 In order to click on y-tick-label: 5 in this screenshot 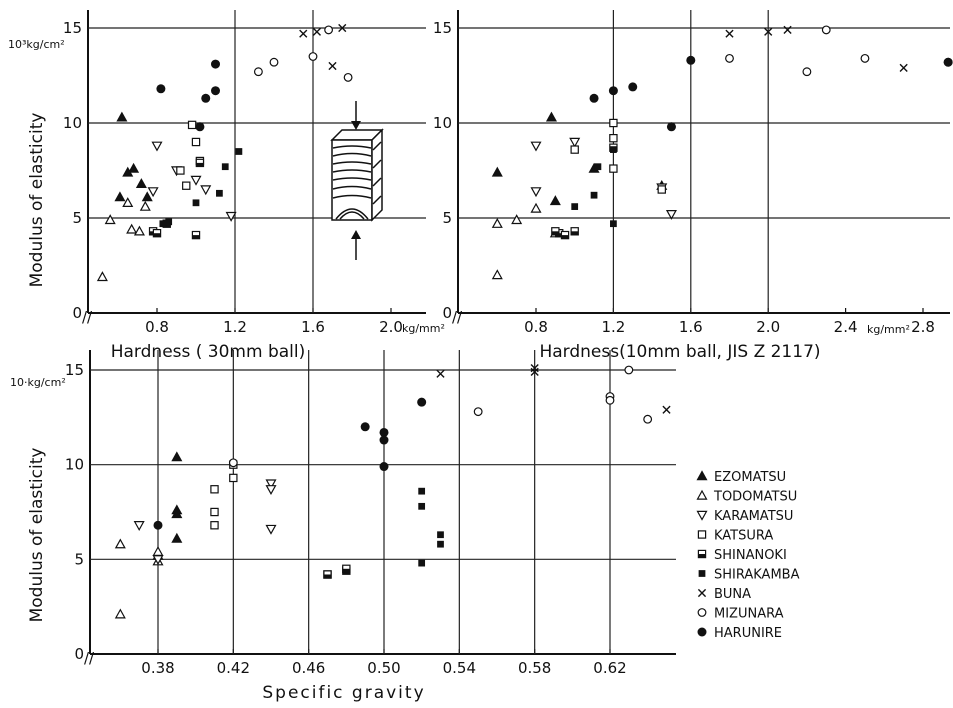, I will do `click(77, 218)`.